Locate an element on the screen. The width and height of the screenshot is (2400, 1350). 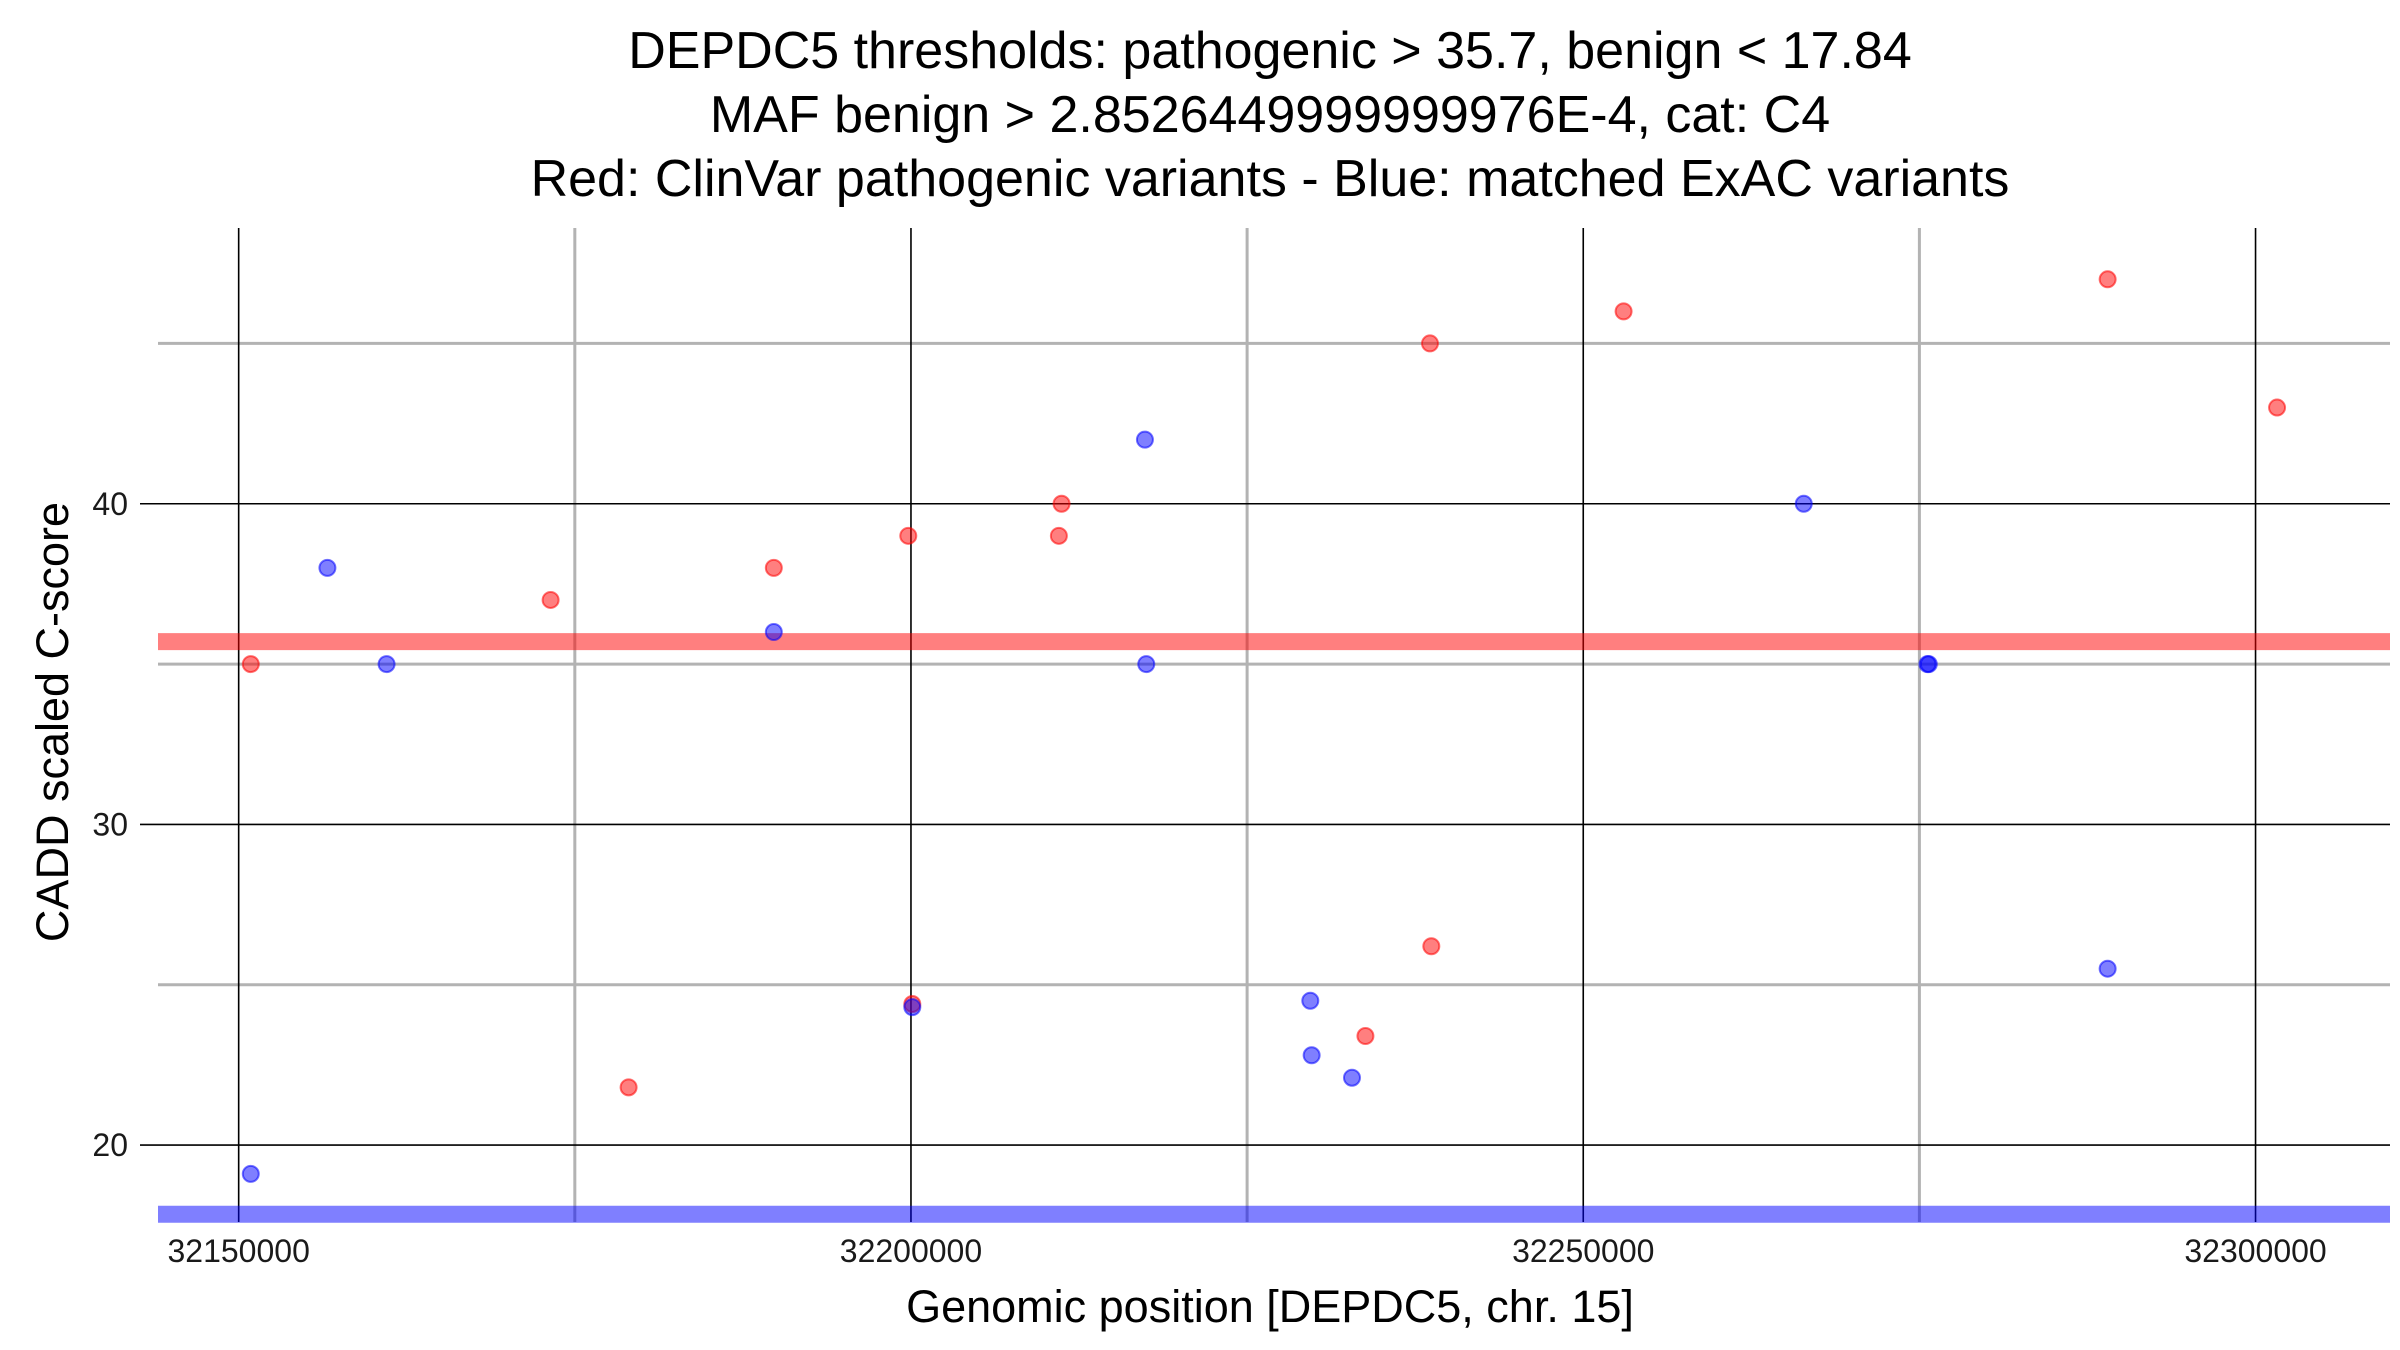
x-tick-label: 32200000 is located at coordinates (911, 1251).